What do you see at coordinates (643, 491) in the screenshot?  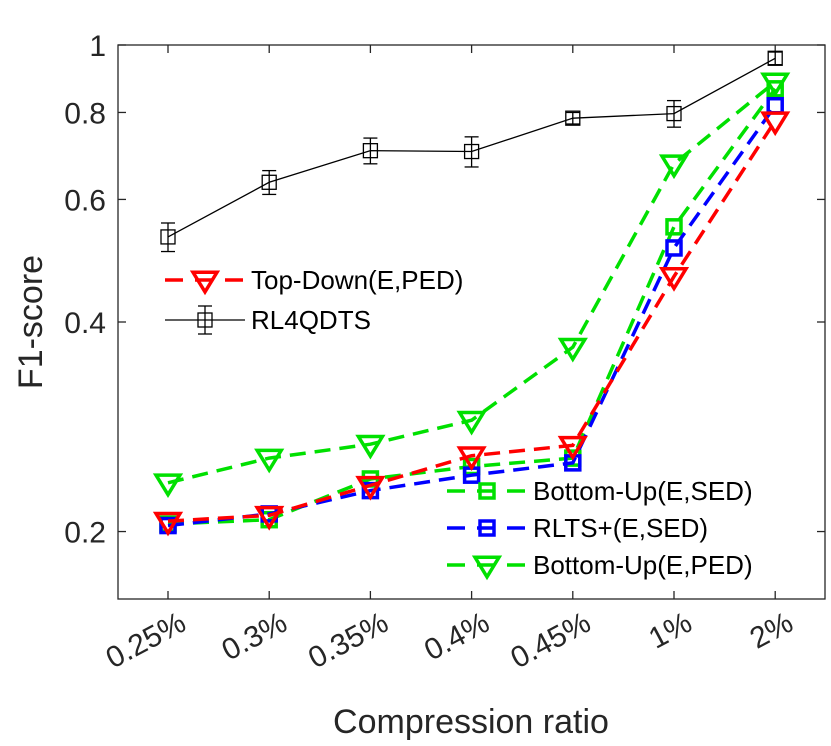 I see `legend-label: Bottom-Up(E,SED)` at bounding box center [643, 491].